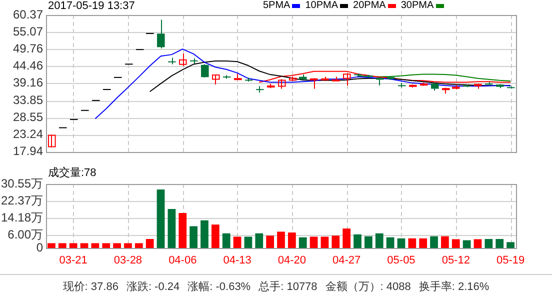 The width and height of the screenshot is (552, 292). I want to click on text: 总手: 10778, so click(288, 286).